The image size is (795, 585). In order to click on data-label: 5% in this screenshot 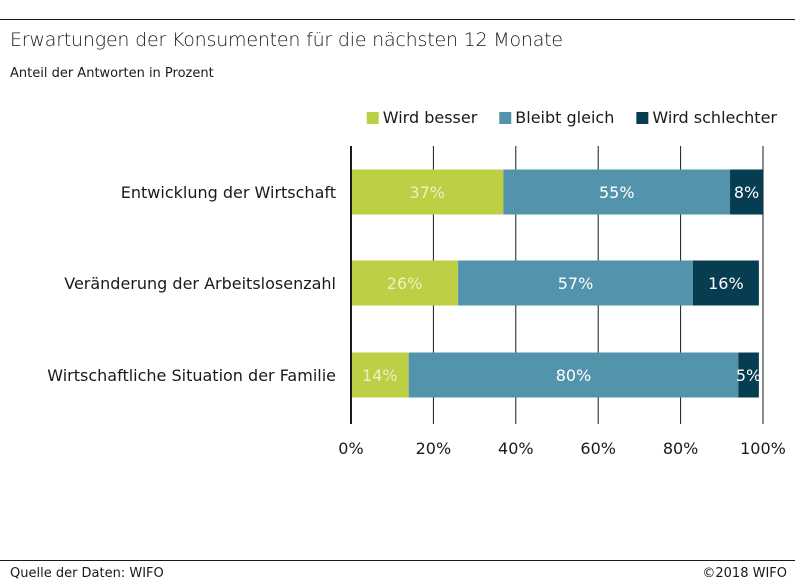, I will do `click(748, 375)`.